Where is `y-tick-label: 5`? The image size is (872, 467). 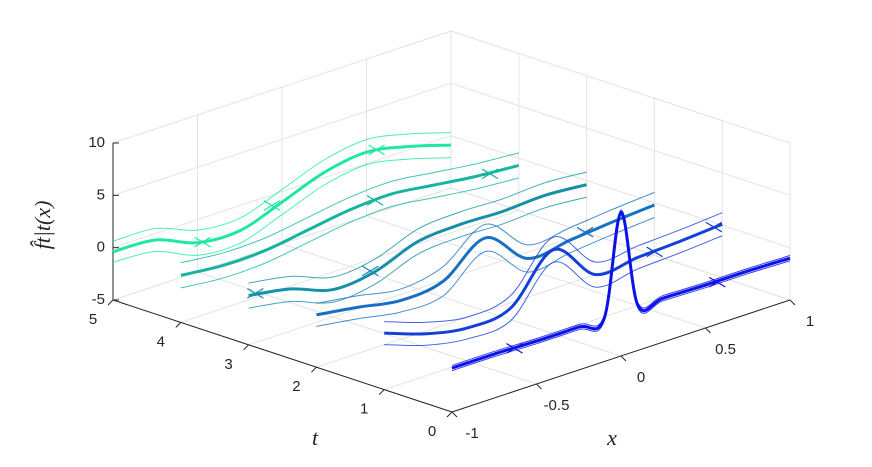
y-tick-label: 5 is located at coordinates (101, 194).